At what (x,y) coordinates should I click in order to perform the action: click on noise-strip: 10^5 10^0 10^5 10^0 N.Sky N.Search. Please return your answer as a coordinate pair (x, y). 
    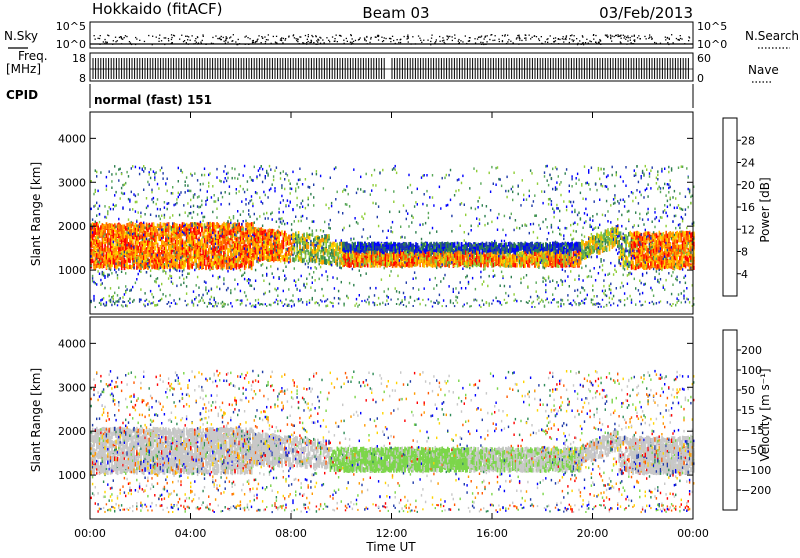
    Looking at the image, I should click on (401, 35).